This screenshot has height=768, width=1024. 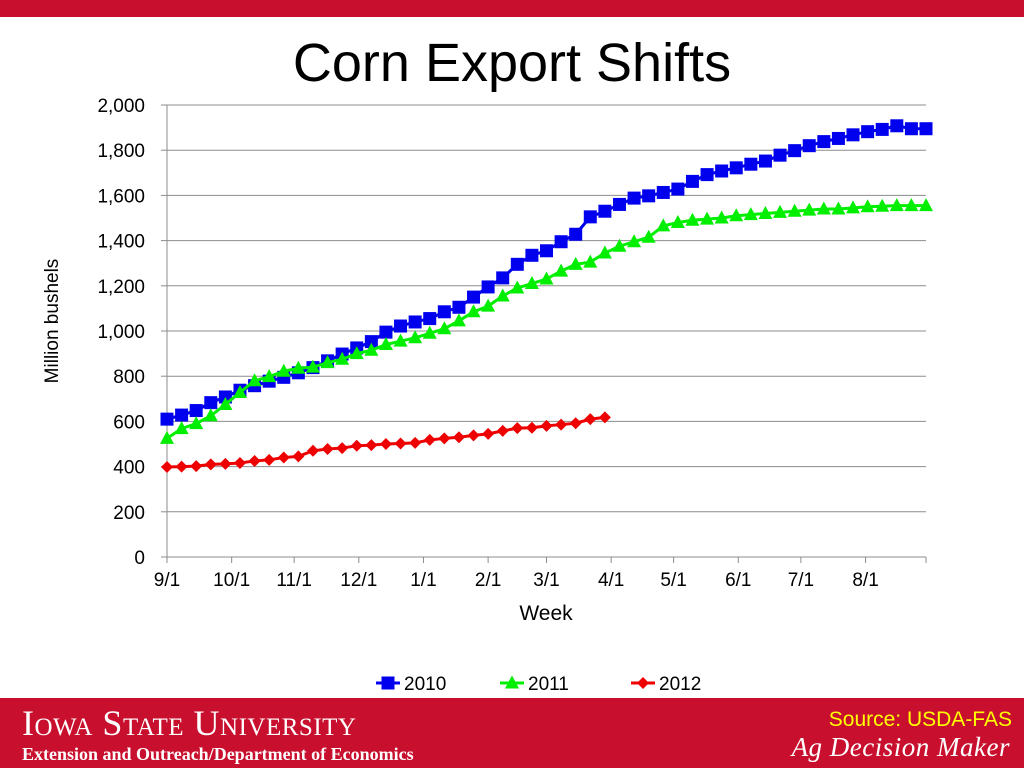 What do you see at coordinates (534, 684) in the screenshot?
I see `legend-item-2011: 2011` at bounding box center [534, 684].